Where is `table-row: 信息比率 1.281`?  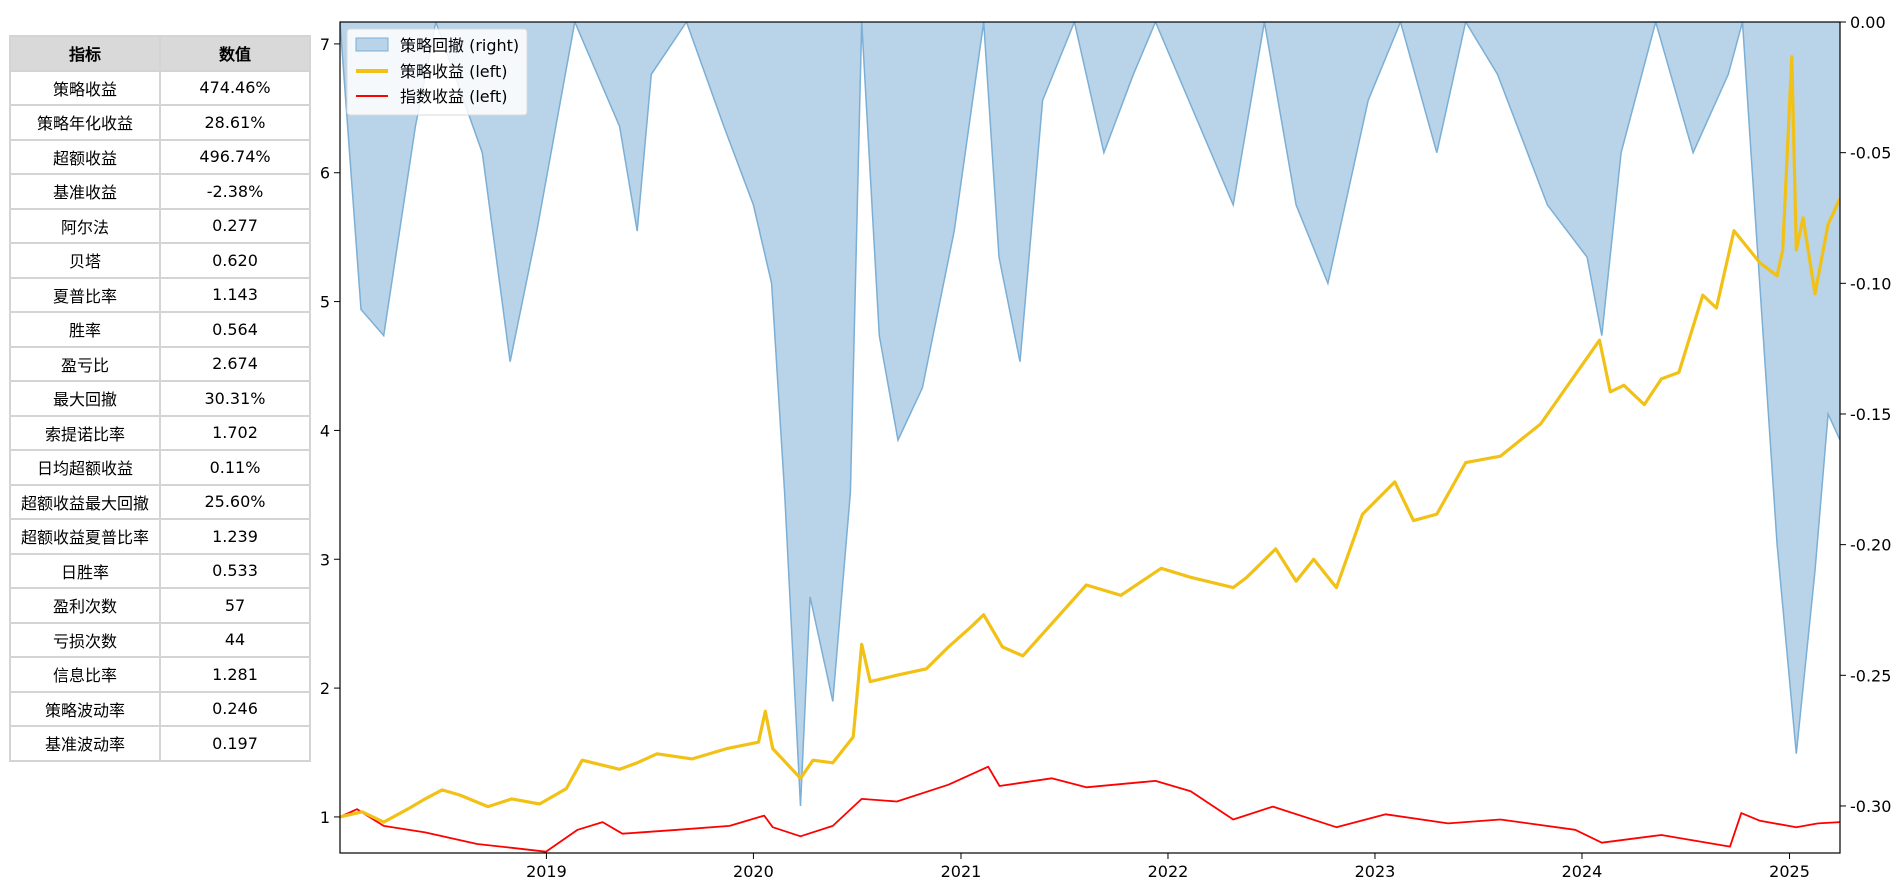 table-row: 信息比率 1.281 is located at coordinates (160, 674).